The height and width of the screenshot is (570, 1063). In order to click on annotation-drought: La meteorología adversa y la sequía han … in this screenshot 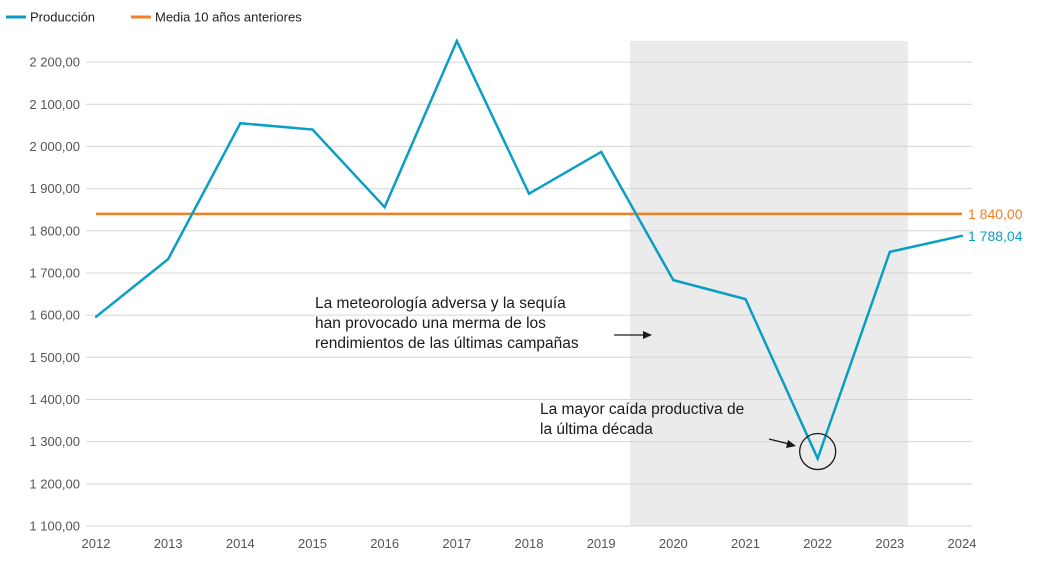, I will do `click(483, 323)`.